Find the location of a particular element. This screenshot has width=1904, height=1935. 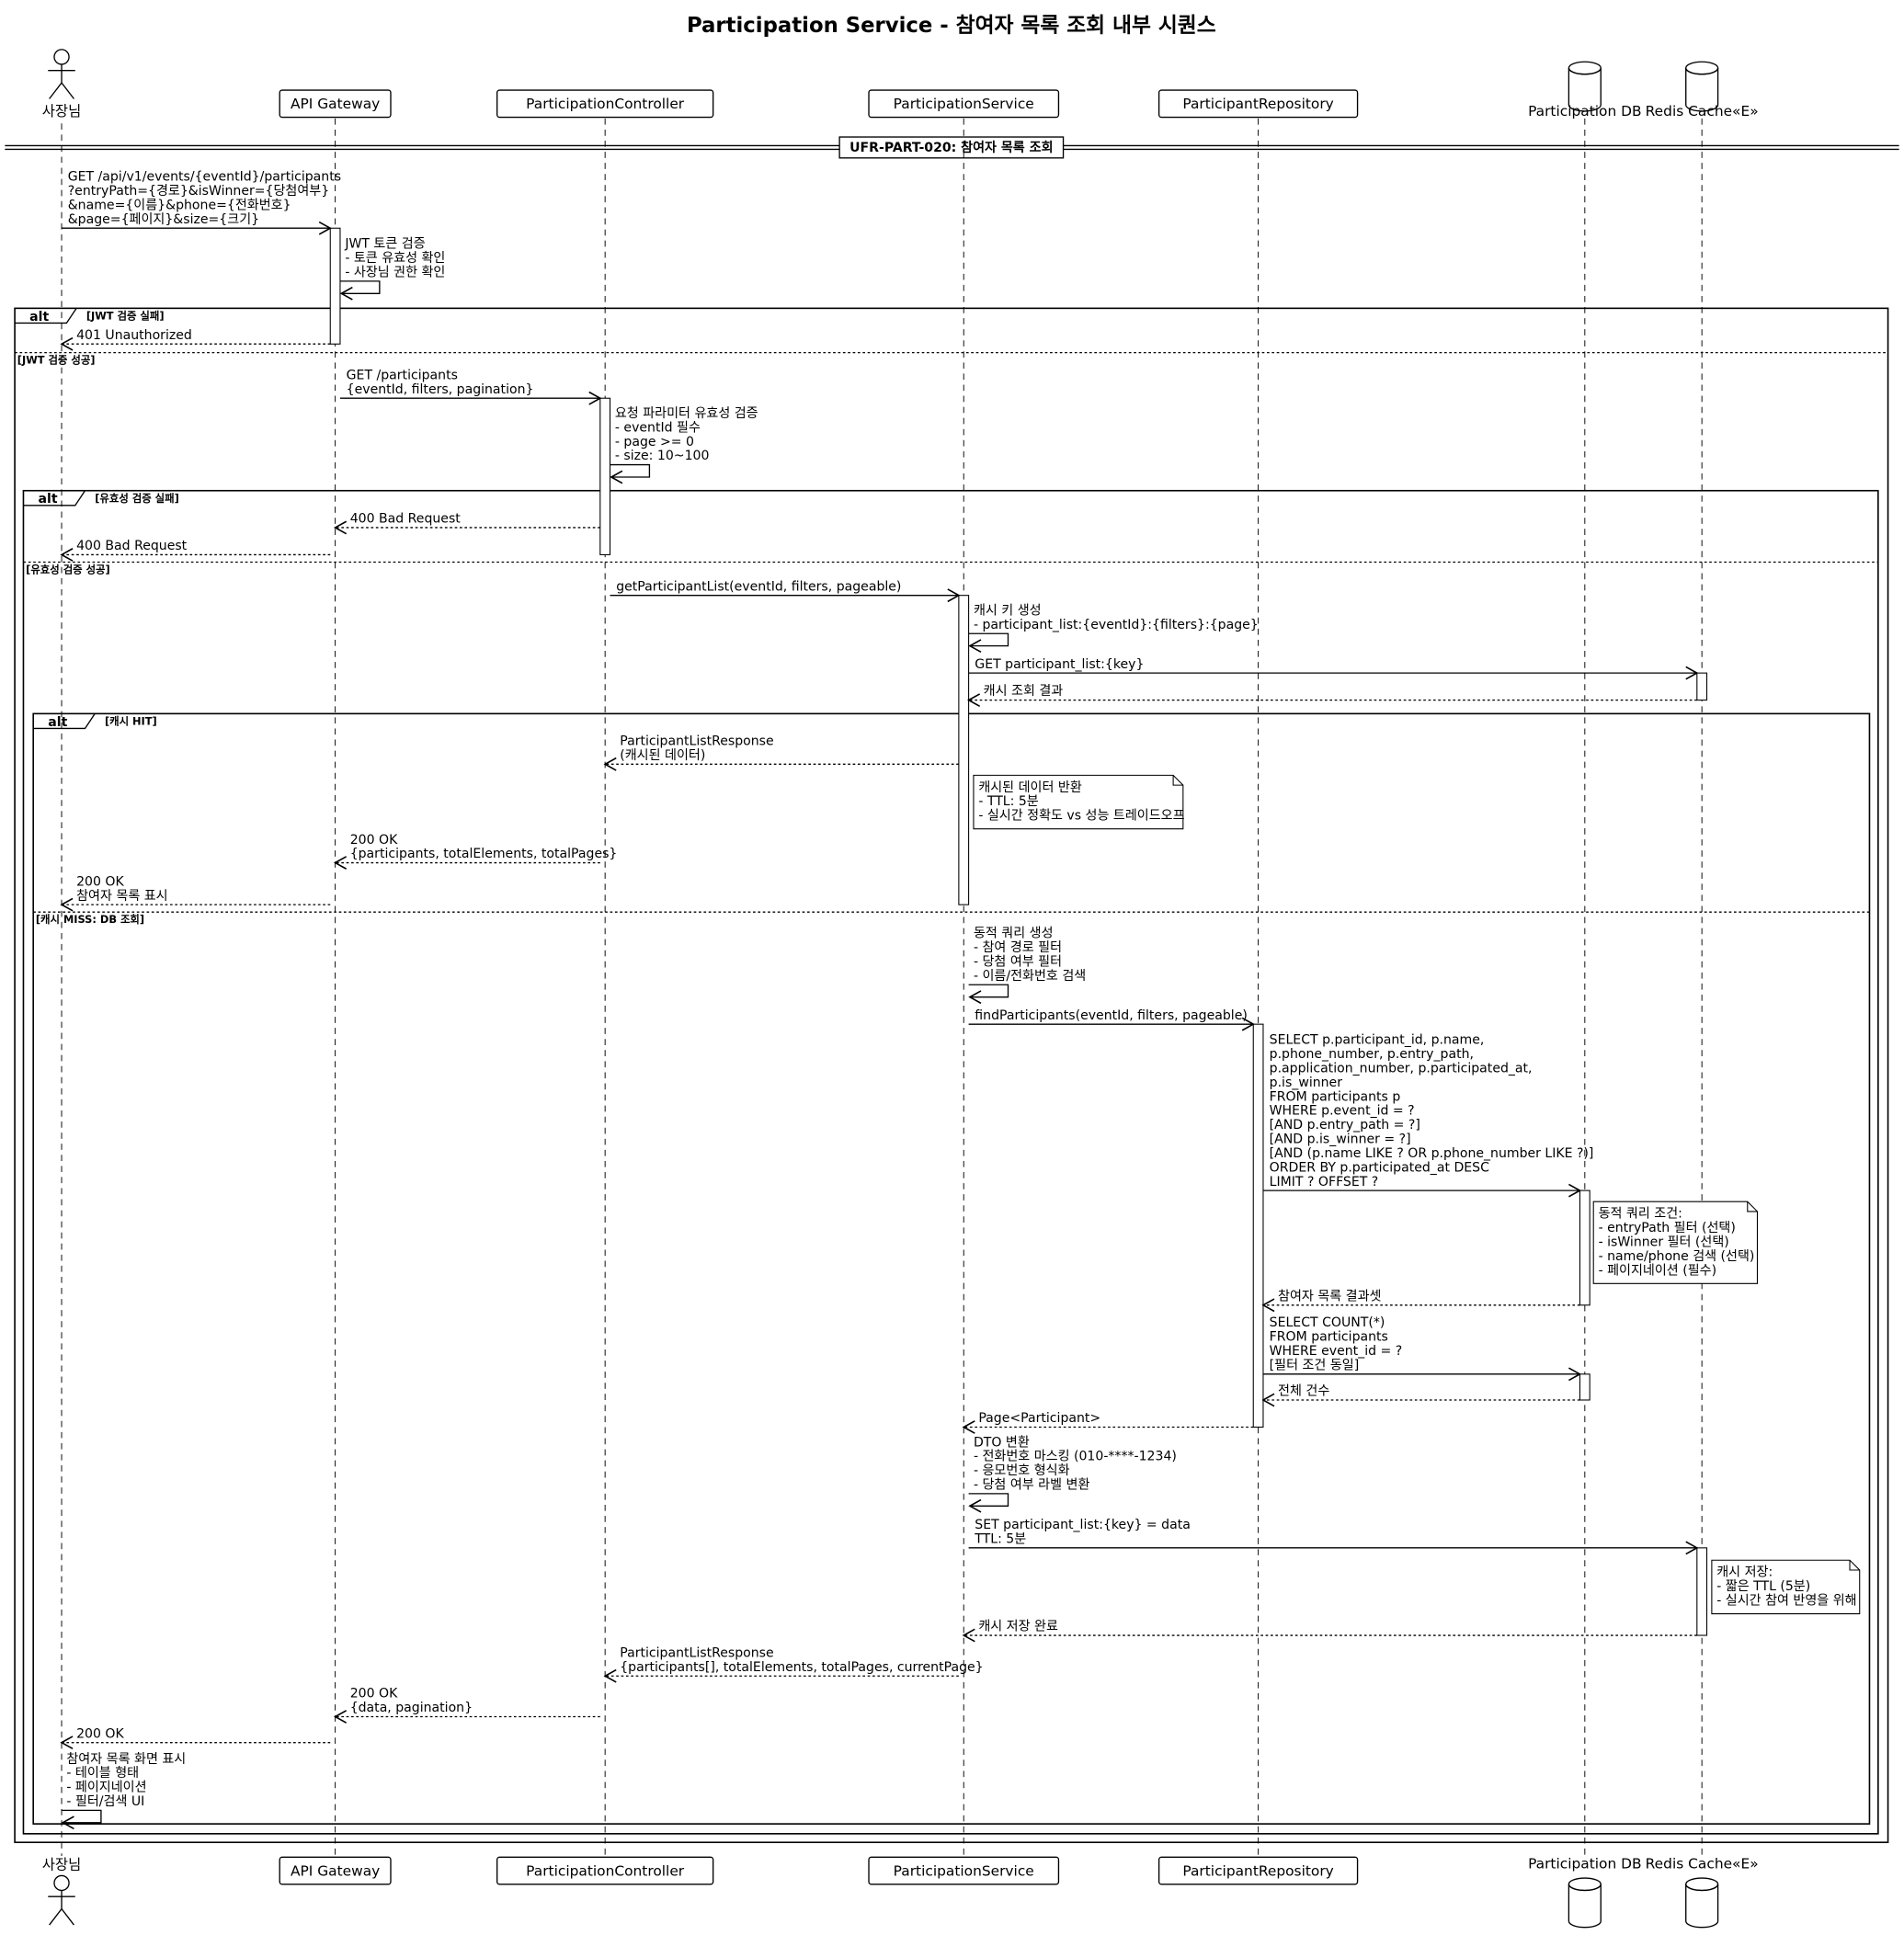

note: 캐시 저장:- 짧은 TTL (5분)- 실시간 참여 반영을 위해 is located at coordinates (1786, 1587).